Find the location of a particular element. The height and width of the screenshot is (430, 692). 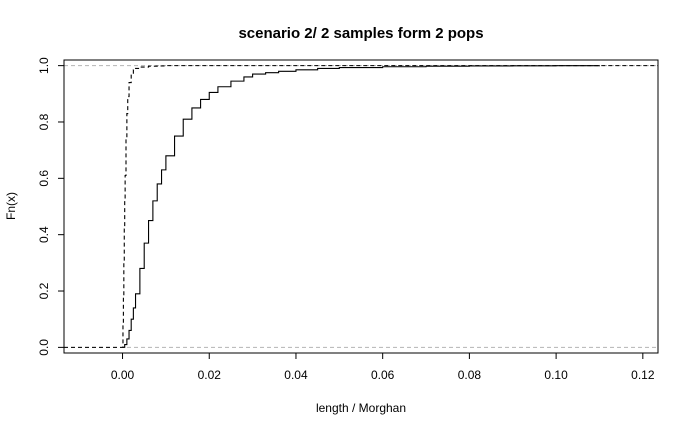

y-axis-label: Fn(x) is located at coordinates (11, 206).